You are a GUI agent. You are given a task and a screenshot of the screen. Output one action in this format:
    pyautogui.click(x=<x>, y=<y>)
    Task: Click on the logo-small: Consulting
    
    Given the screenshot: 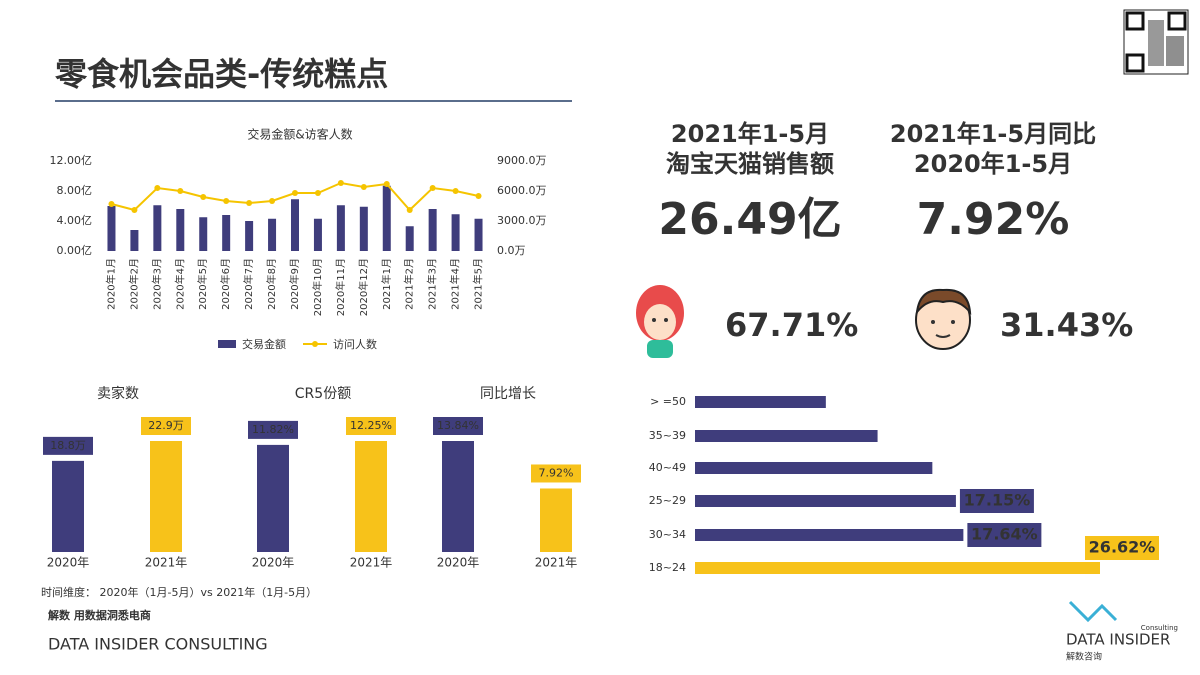 What is the action you would take?
    pyautogui.click(x=1159, y=628)
    